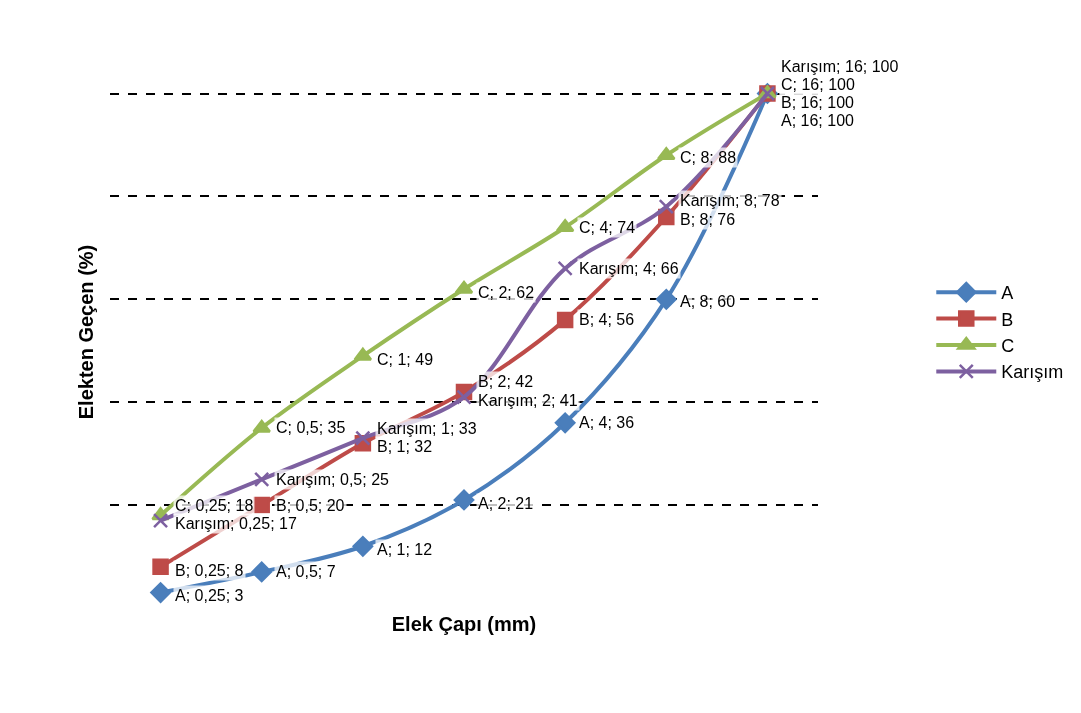  I want to click on data-label: Karışım; 4; 66, so click(629, 268).